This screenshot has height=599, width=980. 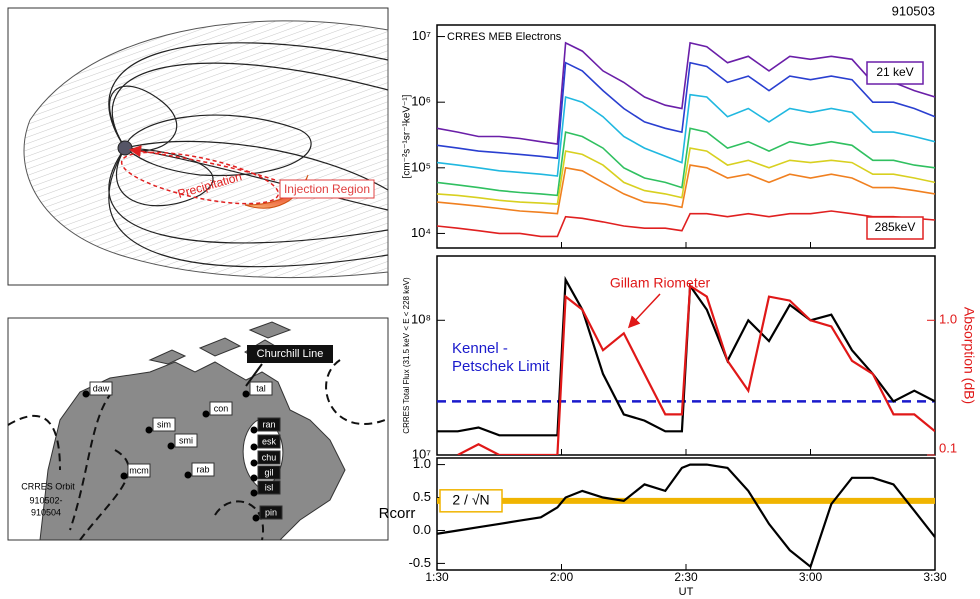 What do you see at coordinates (48, 486) in the screenshot?
I see `orbit-label: CRRES Orbit` at bounding box center [48, 486].